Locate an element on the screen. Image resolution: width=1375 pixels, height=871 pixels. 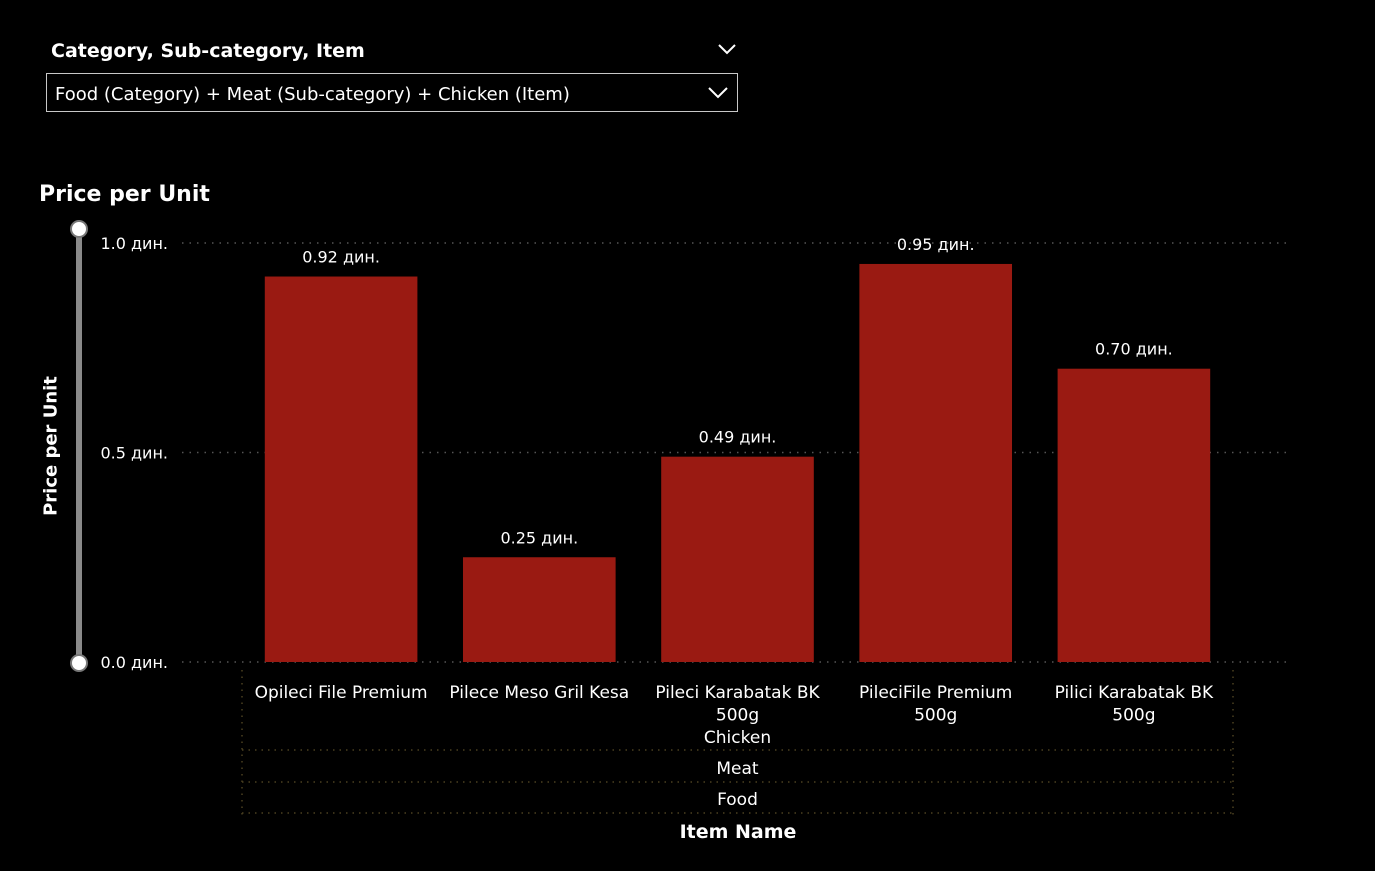
x-category-label-line: PileciFile Premium is located at coordinates (935, 693).